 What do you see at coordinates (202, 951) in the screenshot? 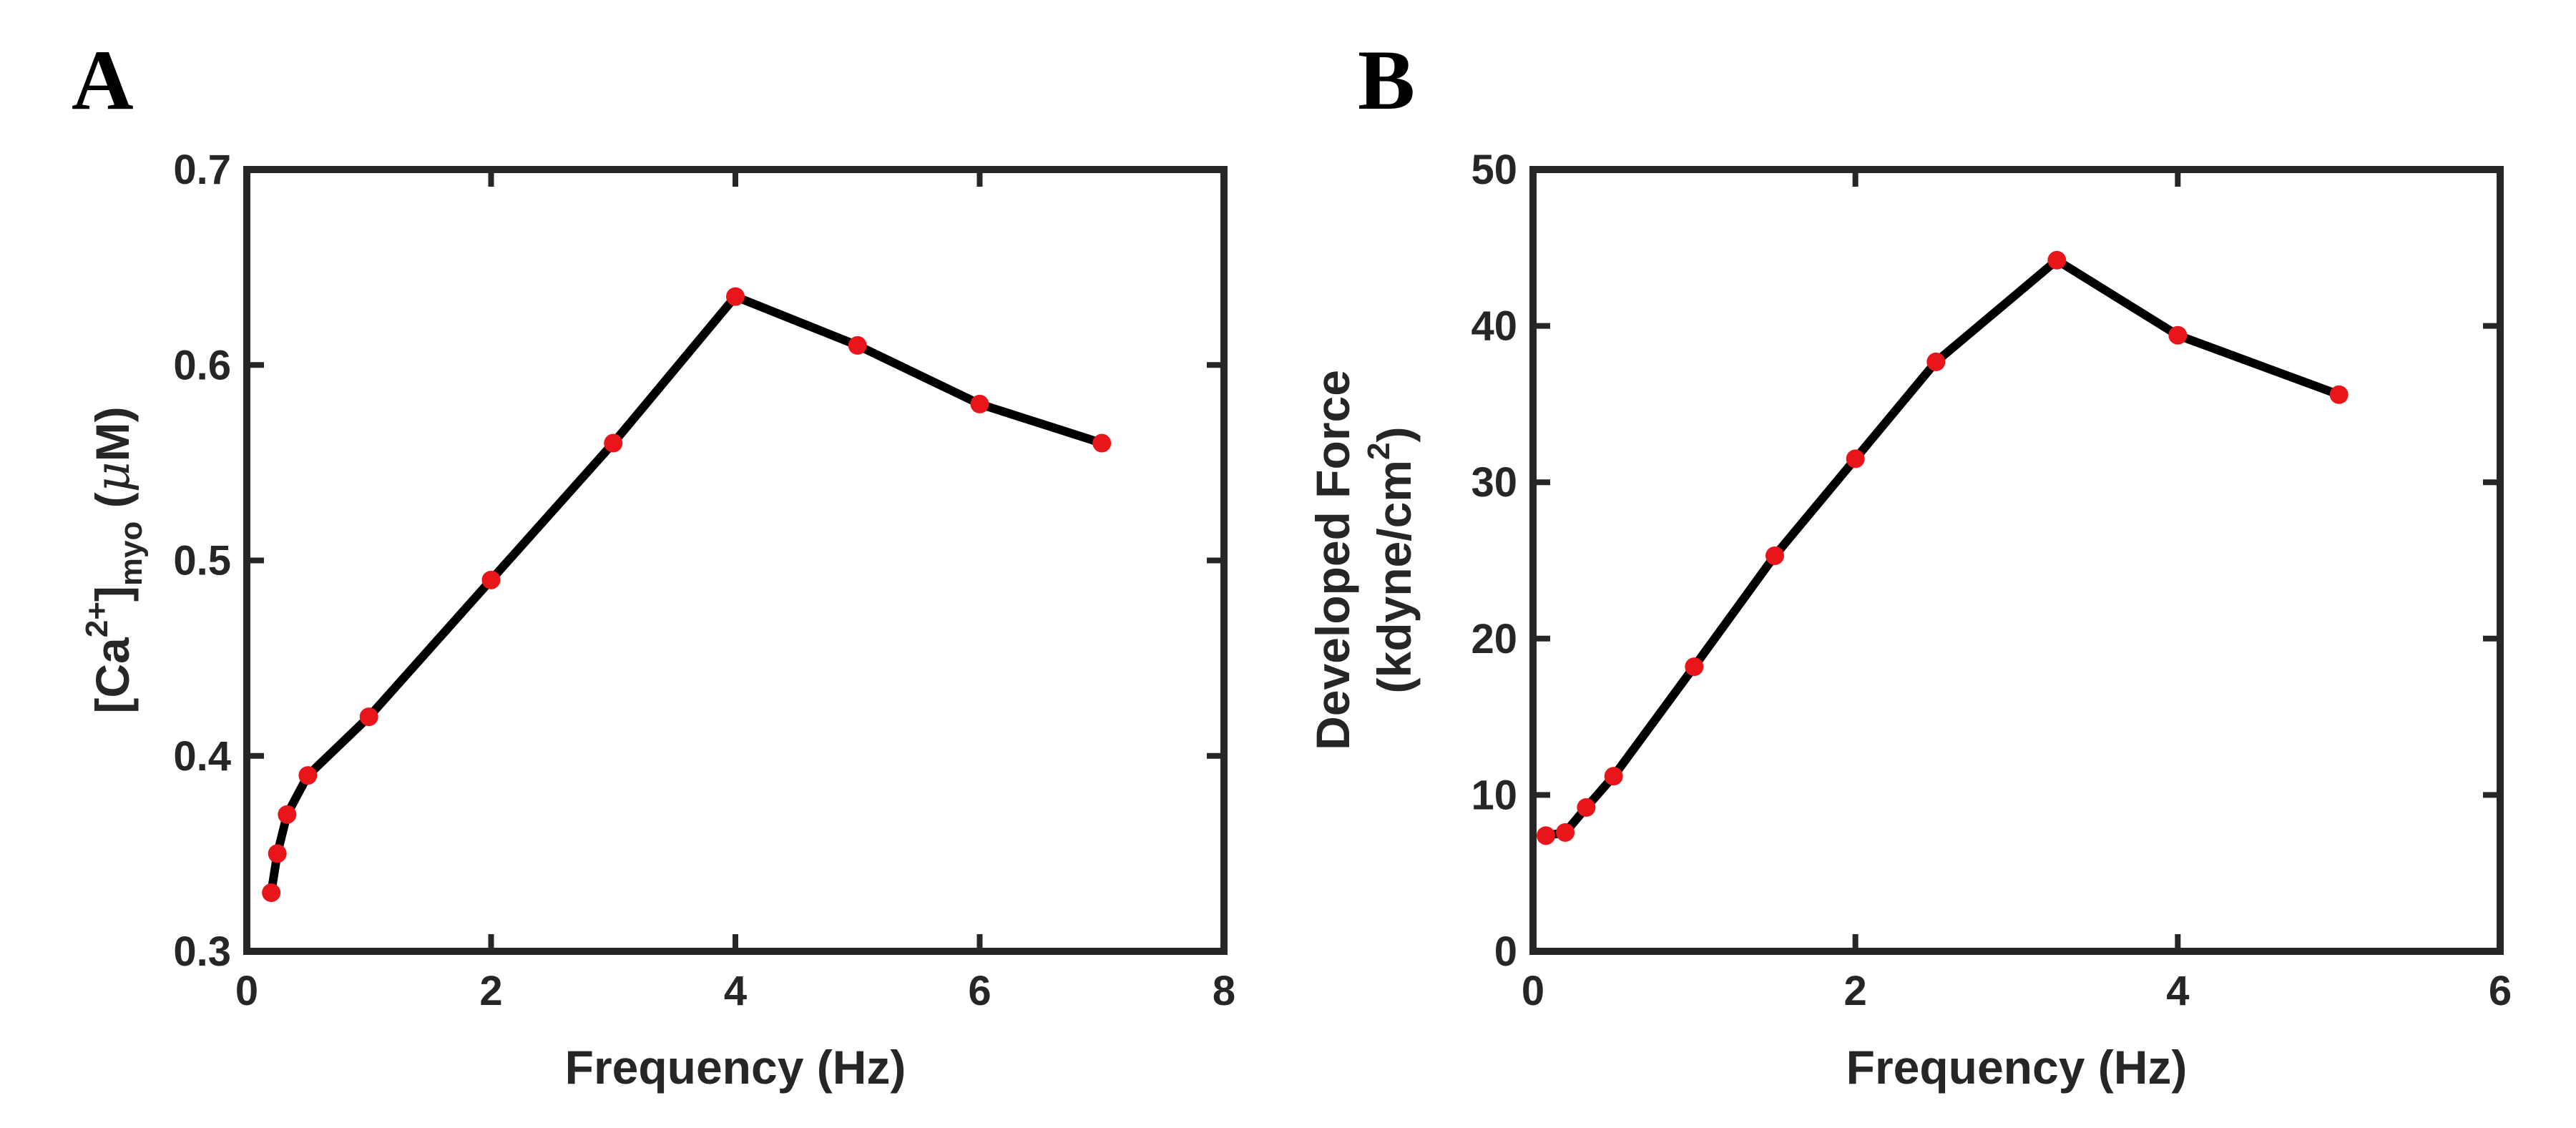
I see `panel-a-y-tick-label: 0.3` at bounding box center [202, 951].